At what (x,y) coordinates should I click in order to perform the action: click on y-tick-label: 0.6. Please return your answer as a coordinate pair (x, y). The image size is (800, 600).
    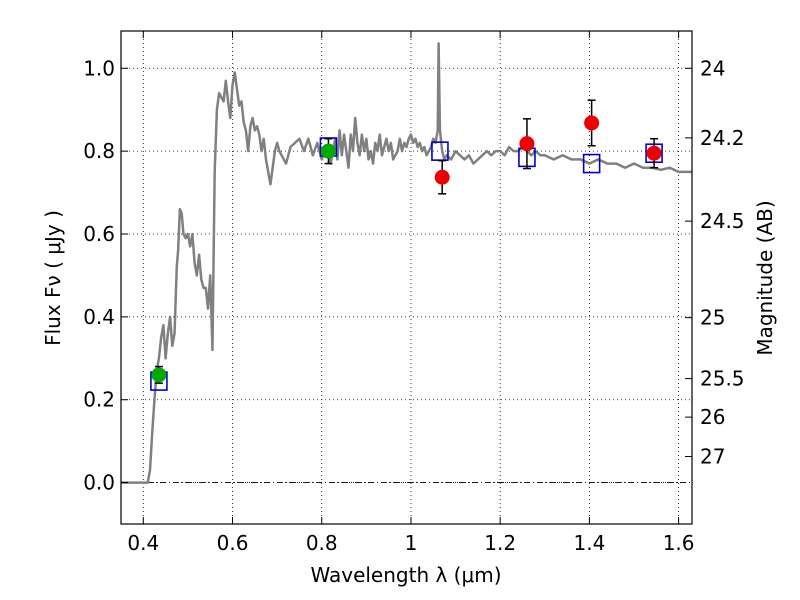
    Looking at the image, I should click on (99, 234).